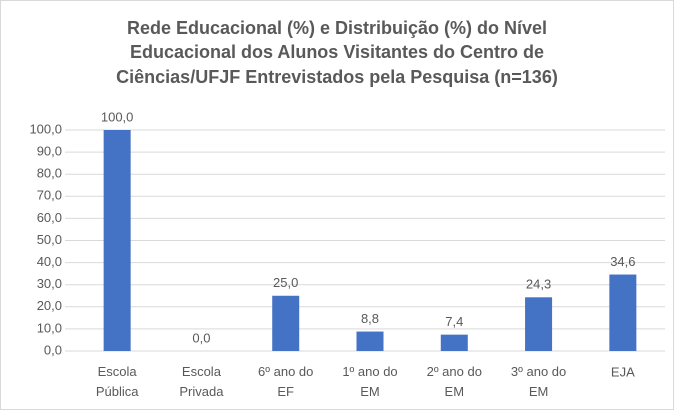 This screenshot has height=410, width=674. Describe the element at coordinates (49, 151) in the screenshot. I see `y-tick-label: 90,0` at that location.